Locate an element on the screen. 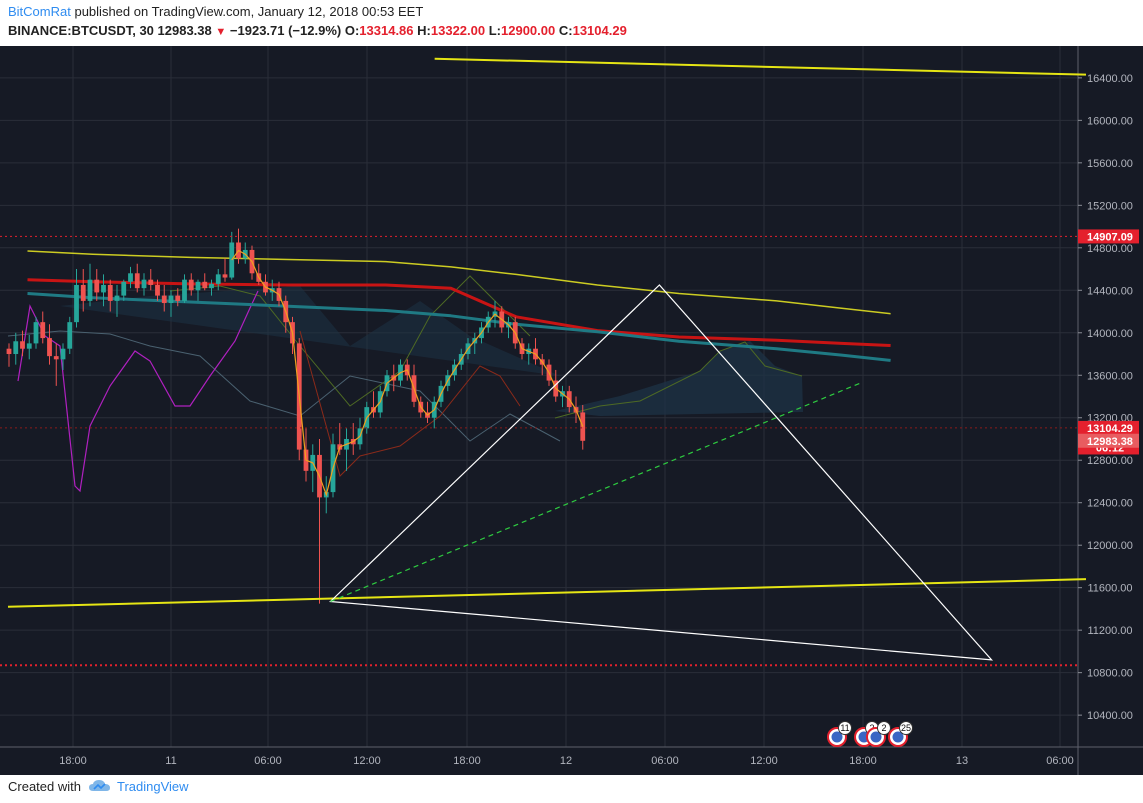  high-value: 13322.00 is located at coordinates (458, 30).